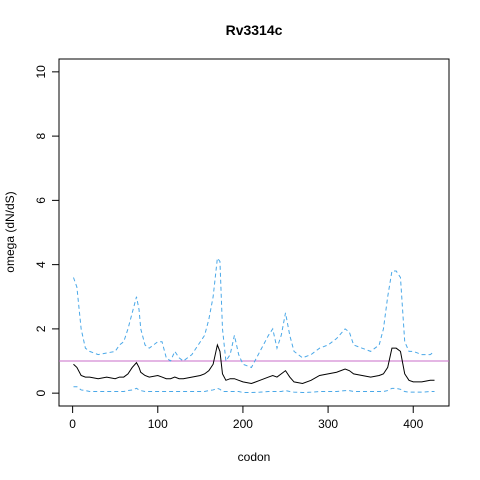  What do you see at coordinates (41, 72) in the screenshot?
I see `y-tick-label: 10` at bounding box center [41, 72].